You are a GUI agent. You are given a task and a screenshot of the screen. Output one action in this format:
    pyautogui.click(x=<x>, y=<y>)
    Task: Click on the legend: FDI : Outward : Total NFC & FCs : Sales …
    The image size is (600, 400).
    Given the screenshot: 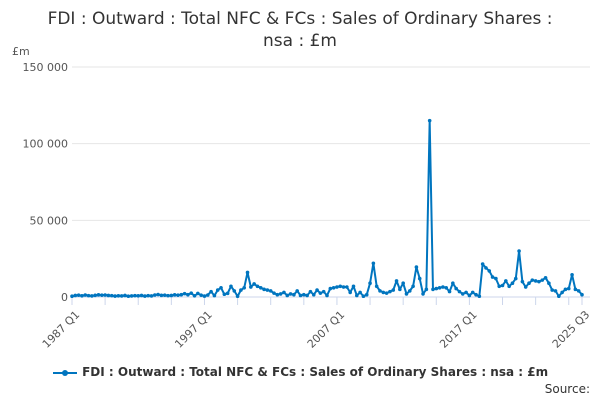 What is the action you would take?
    pyautogui.click(x=300, y=372)
    